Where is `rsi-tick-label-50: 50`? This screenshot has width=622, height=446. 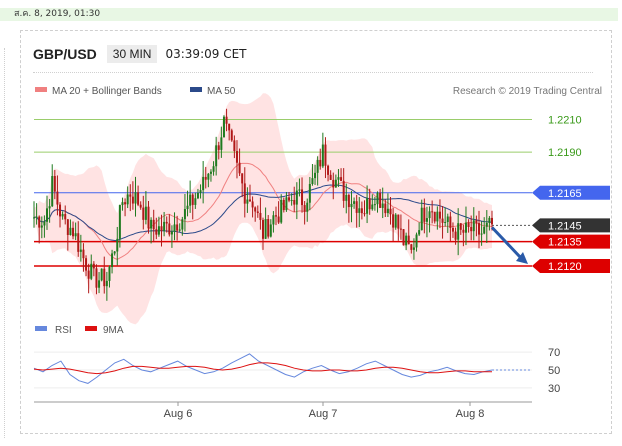
rsi-tick-label-50: 50 is located at coordinates (554, 371).